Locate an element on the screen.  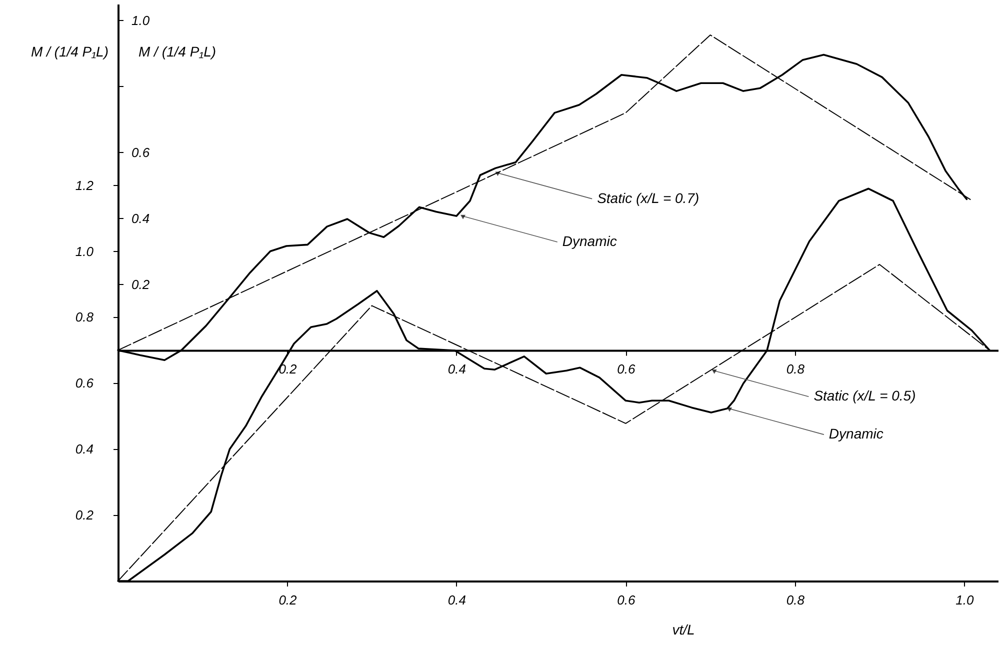
y2-axis-title: M / (1/4 P₁L) is located at coordinates (177, 52).